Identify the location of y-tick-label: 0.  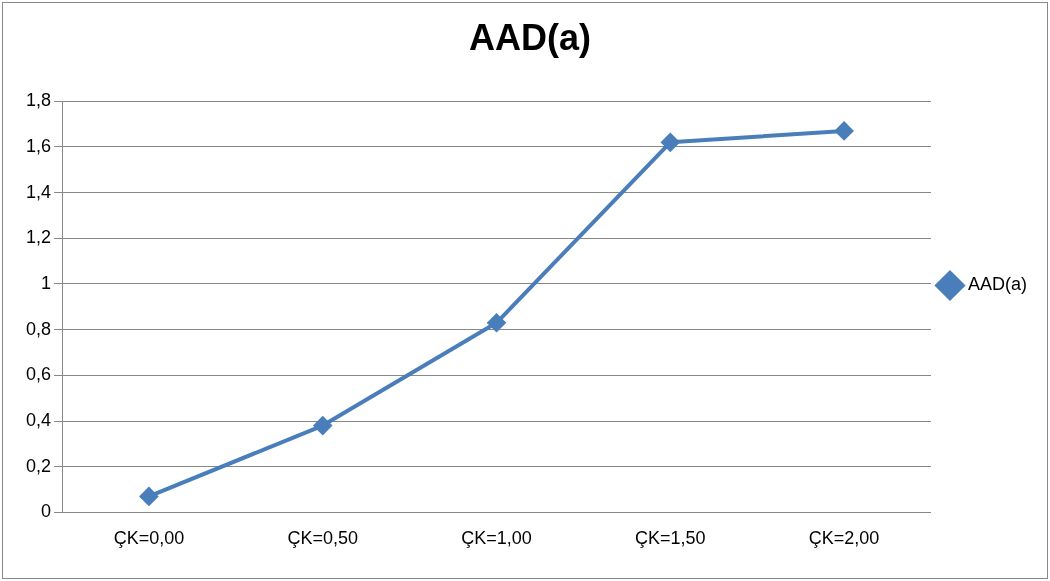
(46, 511).